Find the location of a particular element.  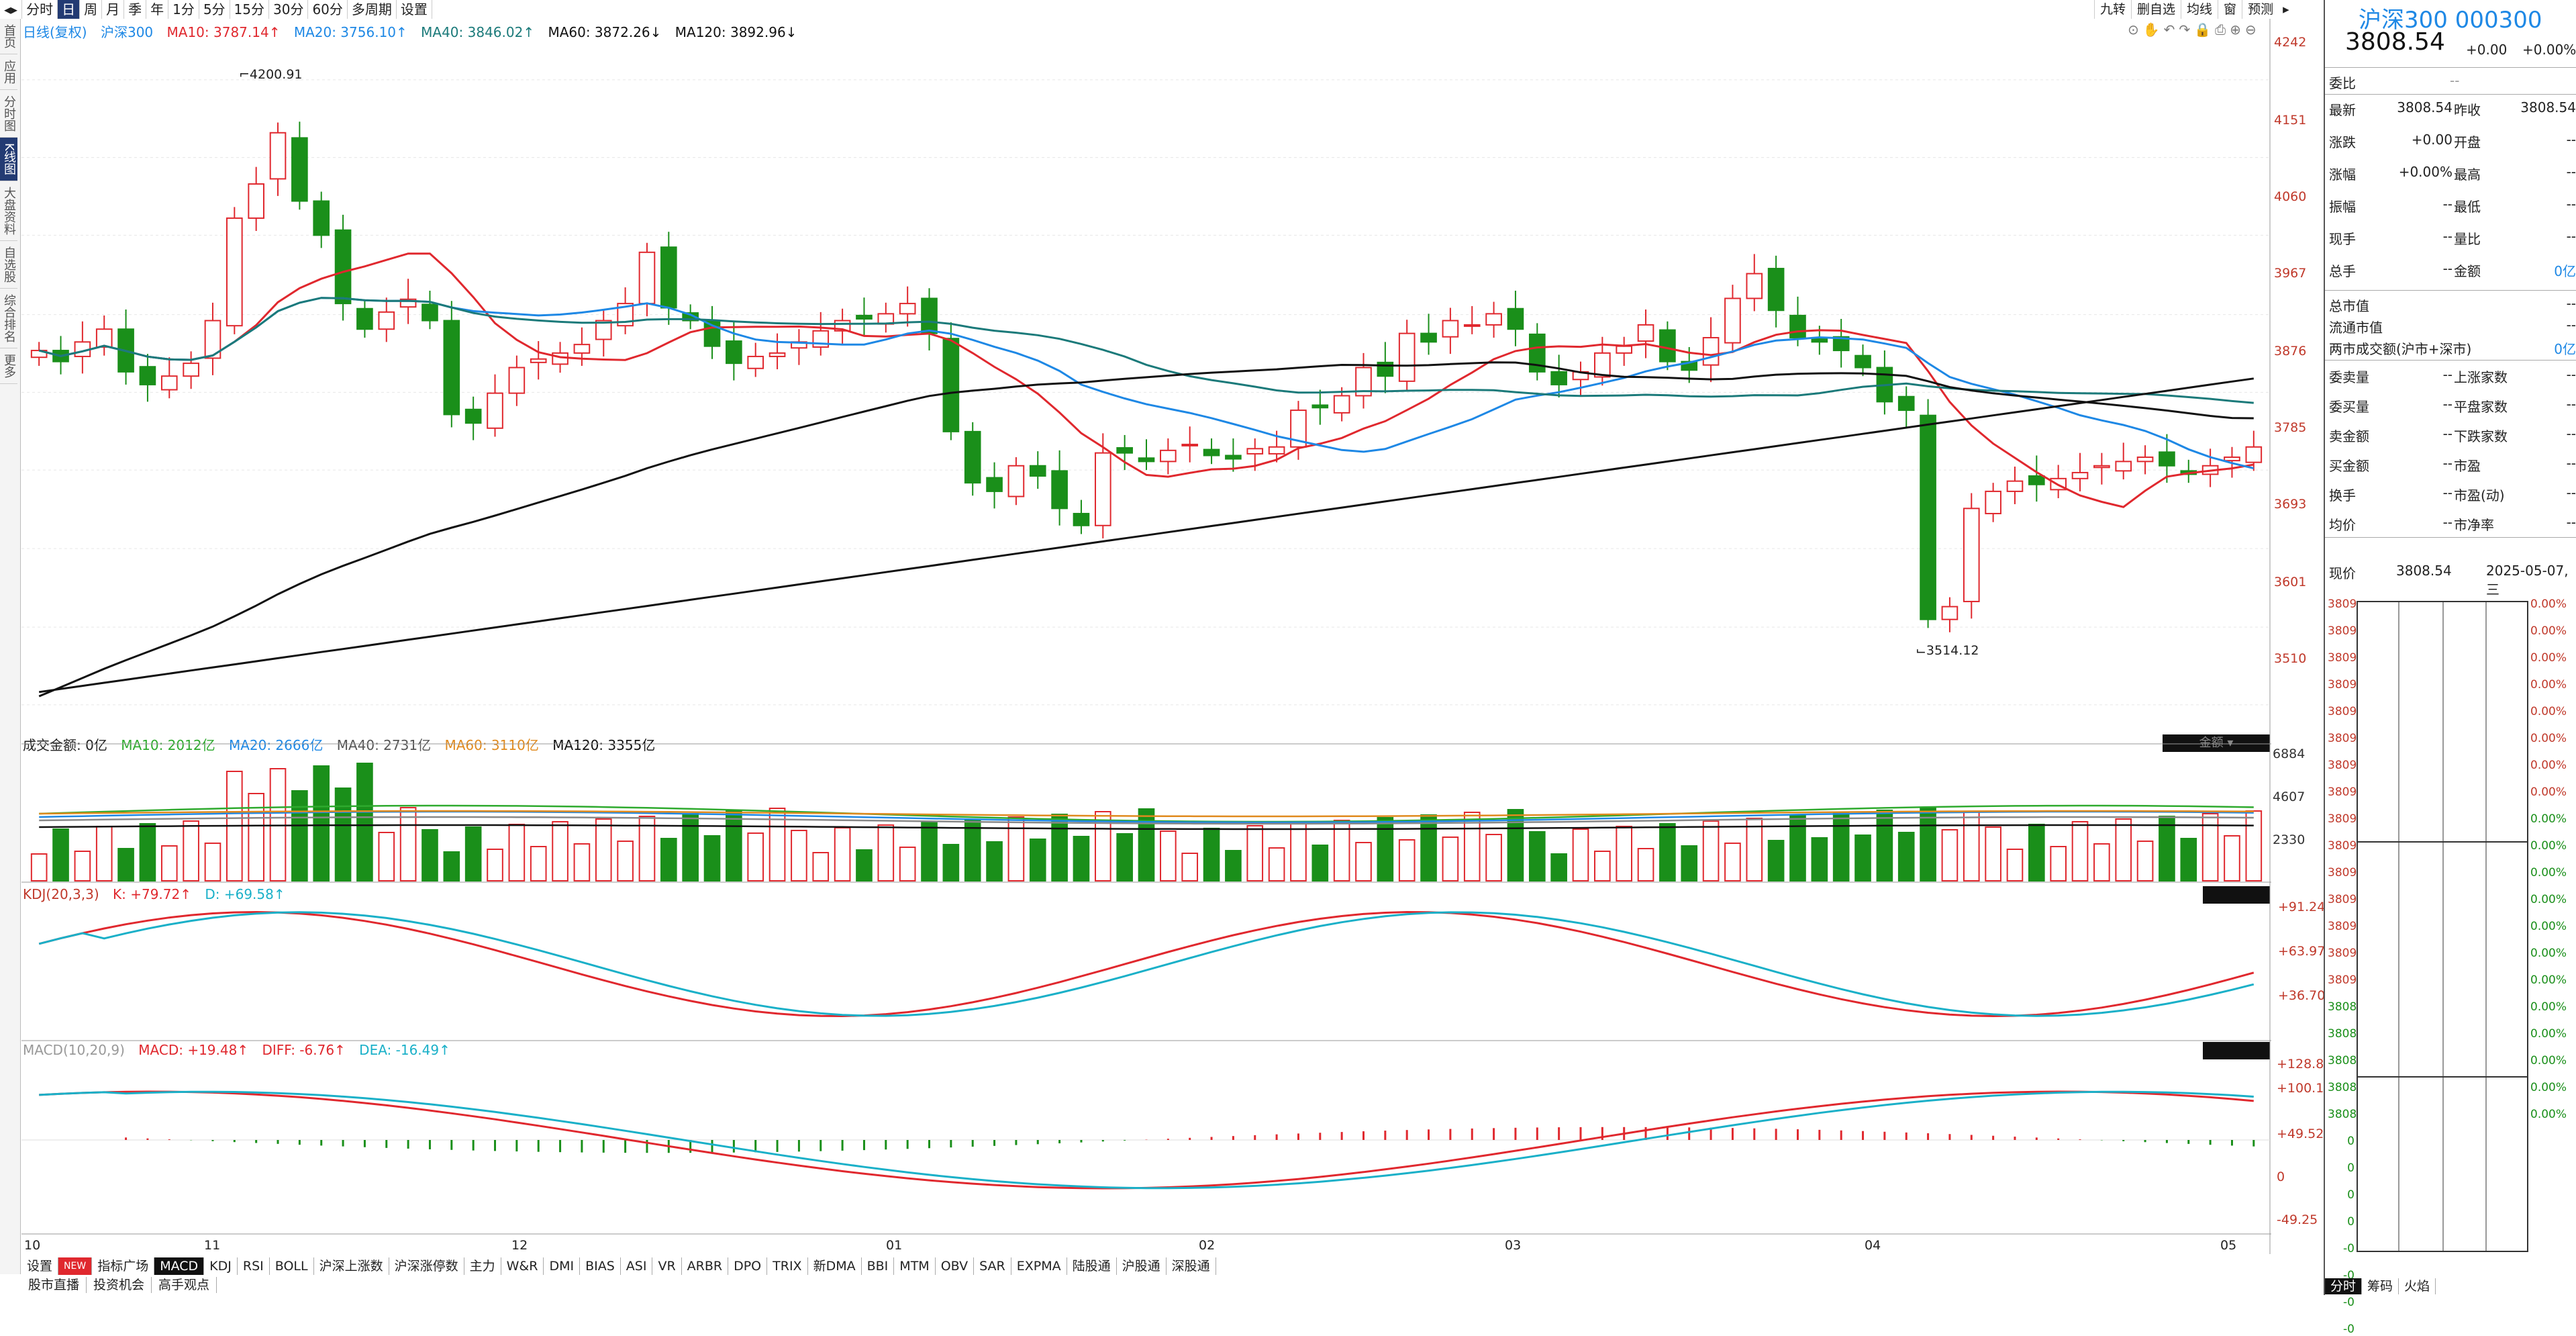

indicator-tab-26: 深股通 is located at coordinates (1191, 1266).